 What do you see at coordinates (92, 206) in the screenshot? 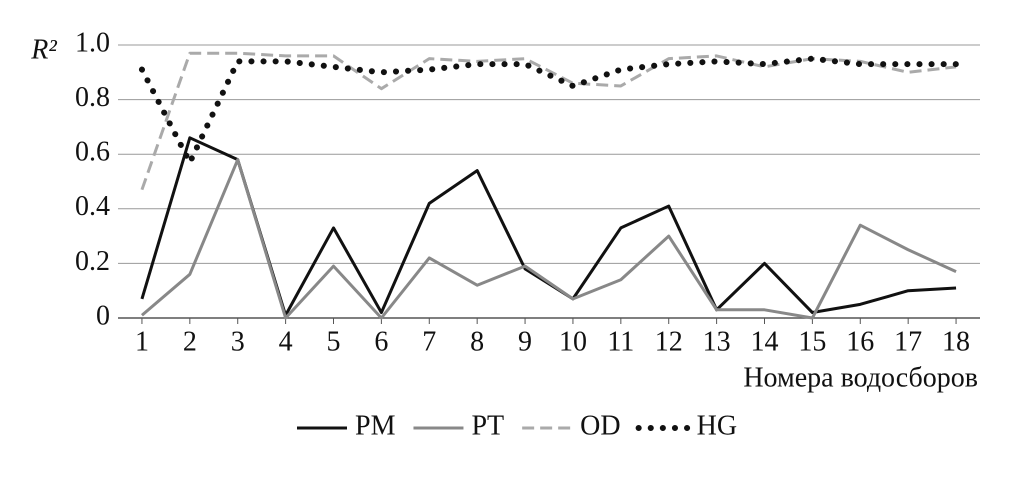
I see `y-tick-label: 0.4` at bounding box center [92, 206].